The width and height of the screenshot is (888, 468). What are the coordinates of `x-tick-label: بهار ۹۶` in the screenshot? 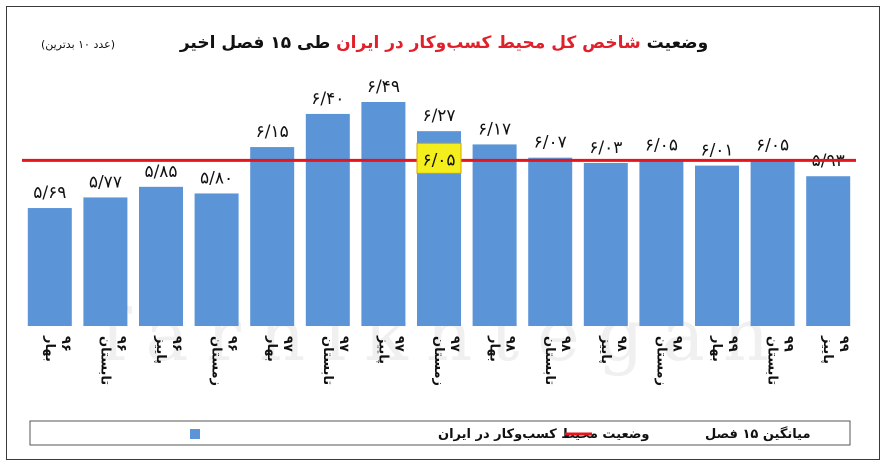 It's located at (57, 348).